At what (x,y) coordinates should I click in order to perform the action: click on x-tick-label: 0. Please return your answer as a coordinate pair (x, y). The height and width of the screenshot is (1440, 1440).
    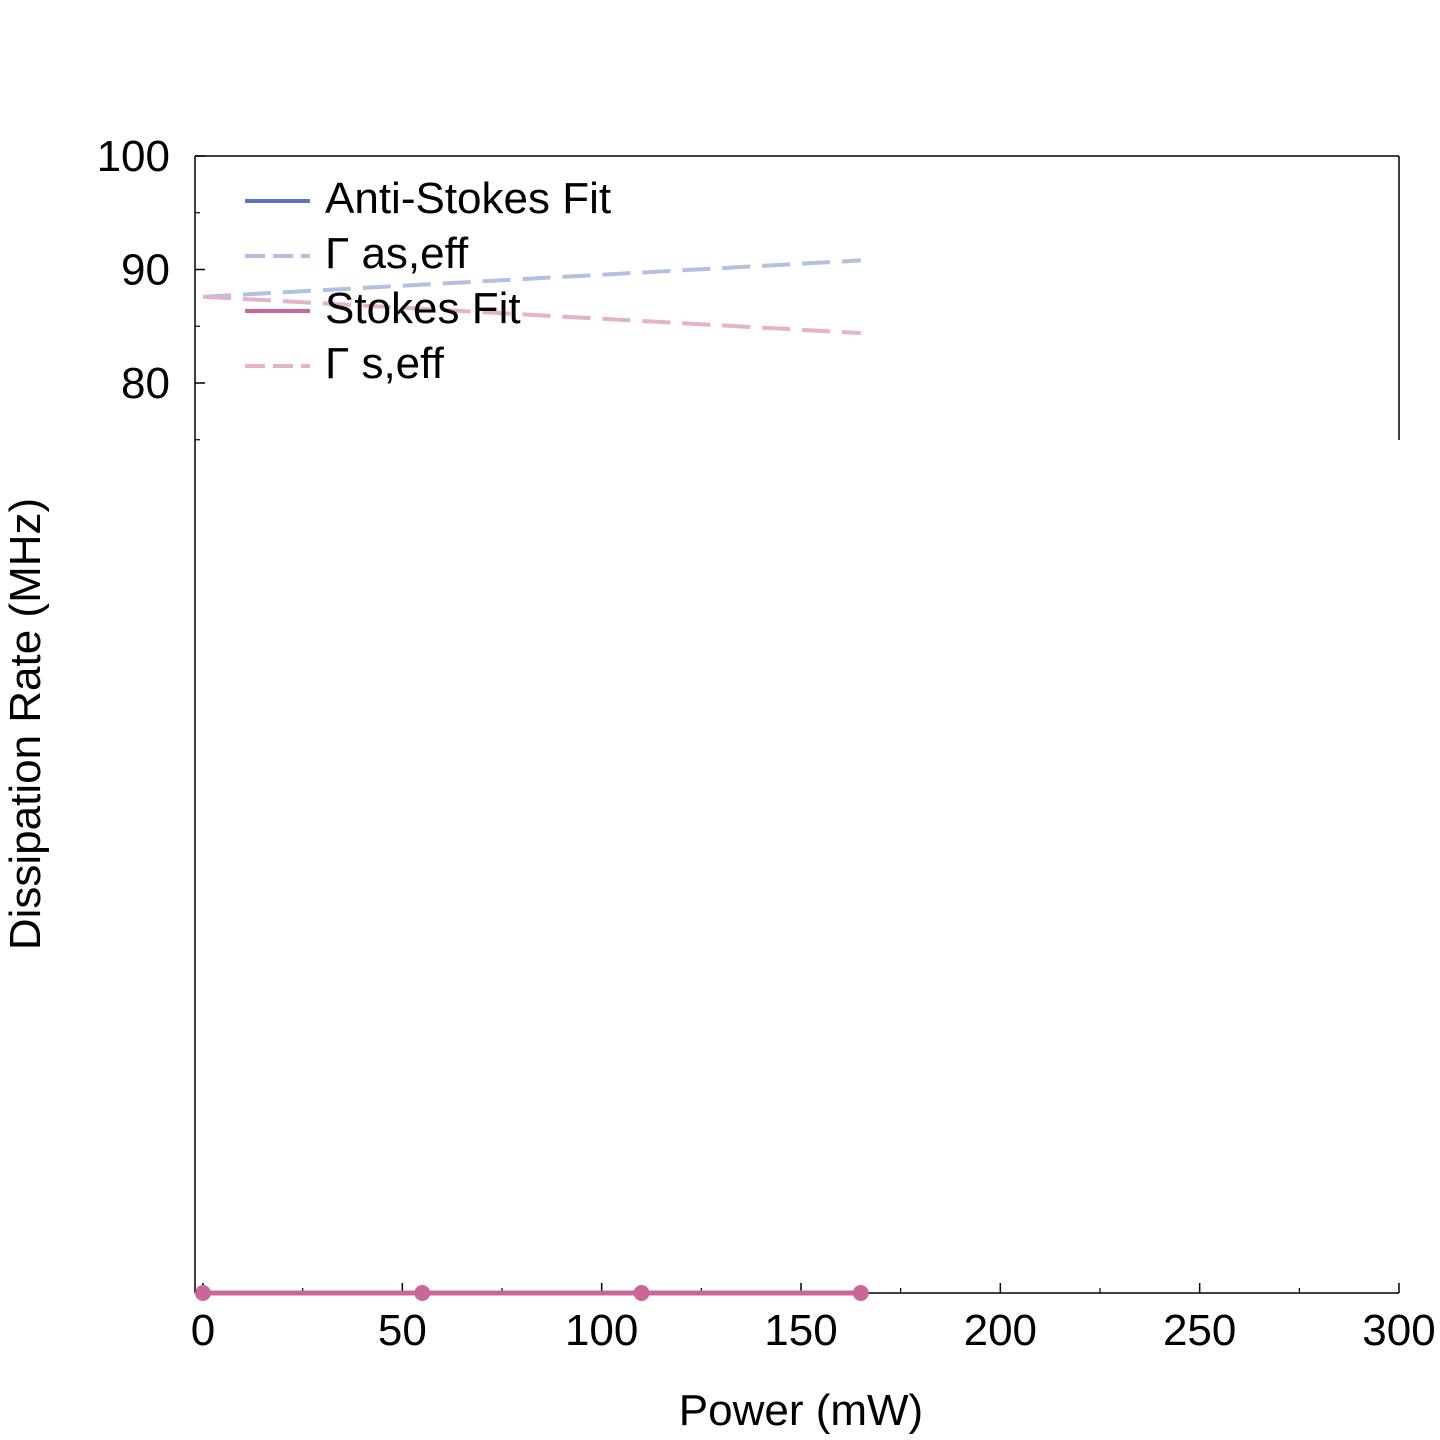
    Looking at the image, I should click on (203, 1330).